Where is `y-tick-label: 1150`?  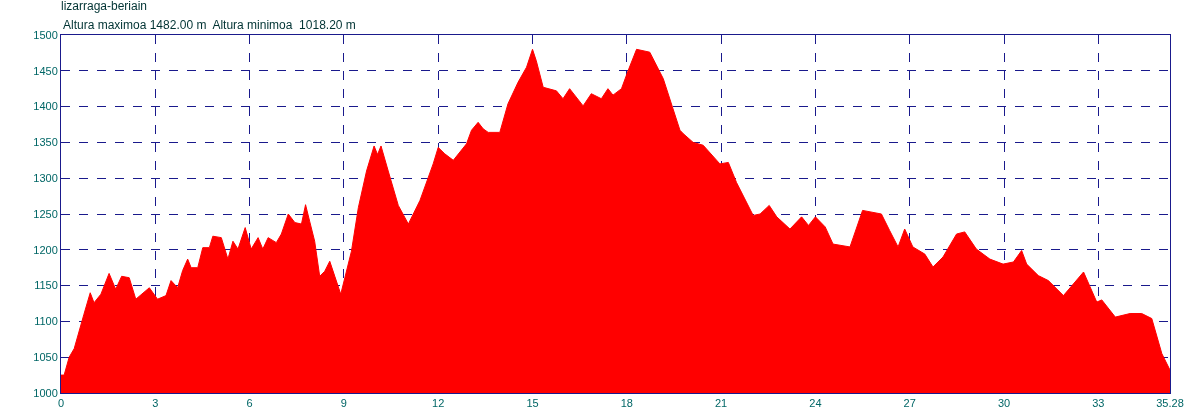
y-tick-label: 1150 is located at coordinates (46, 285).